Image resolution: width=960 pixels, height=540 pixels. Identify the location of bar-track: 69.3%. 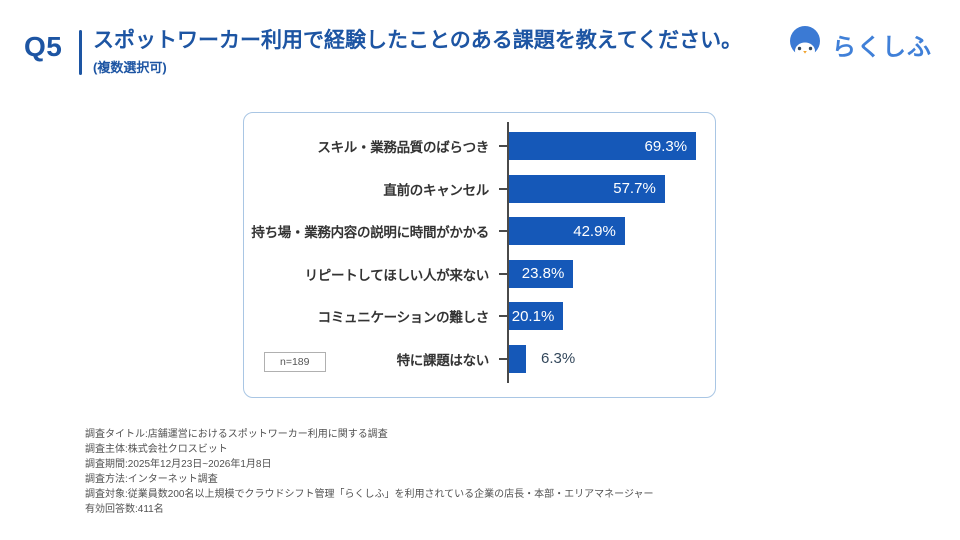
(612, 146).